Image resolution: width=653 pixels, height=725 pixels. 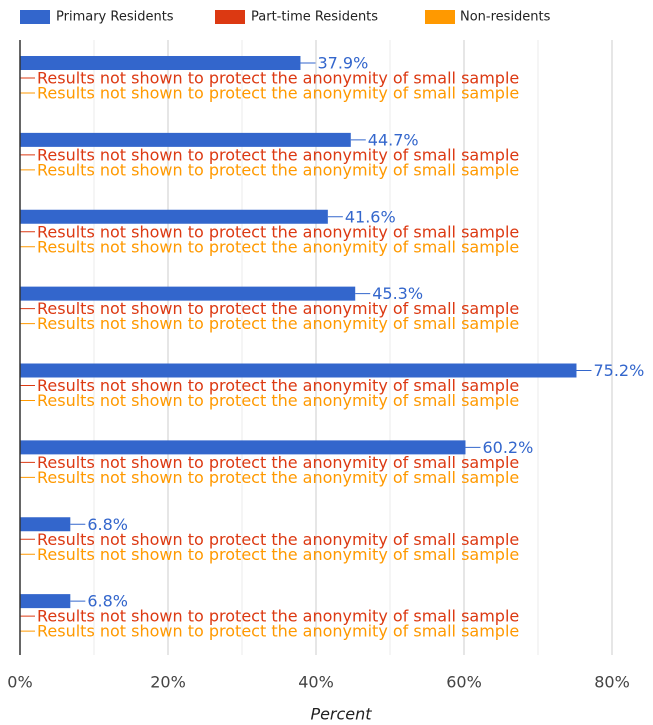 I want to click on value-label: 37.9%, so click(x=342, y=63).